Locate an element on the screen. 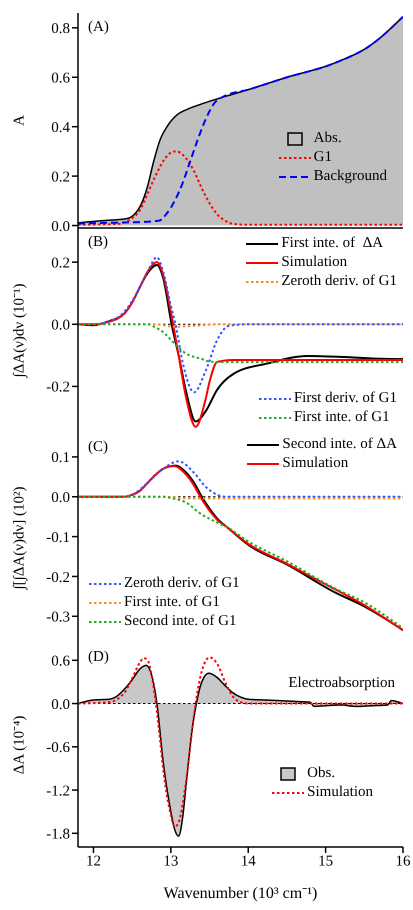 The width and height of the screenshot is (413, 910). y-tick-label: -0.1 is located at coordinates (58, 538).